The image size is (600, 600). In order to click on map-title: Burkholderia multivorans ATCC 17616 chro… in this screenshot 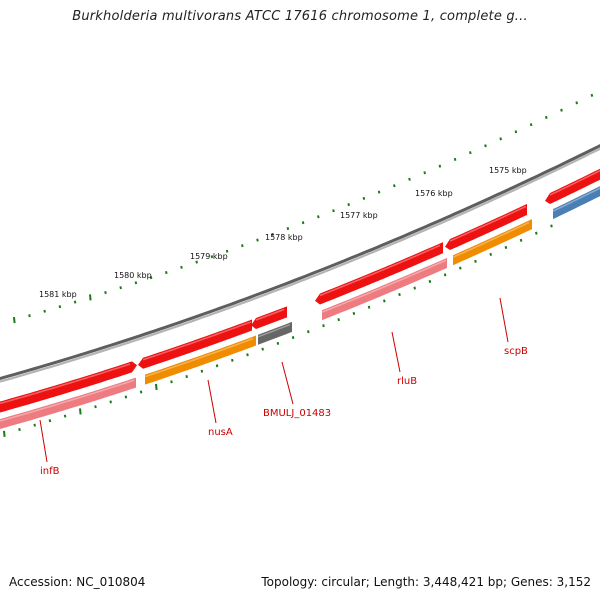, I will do `click(300, 16)`.